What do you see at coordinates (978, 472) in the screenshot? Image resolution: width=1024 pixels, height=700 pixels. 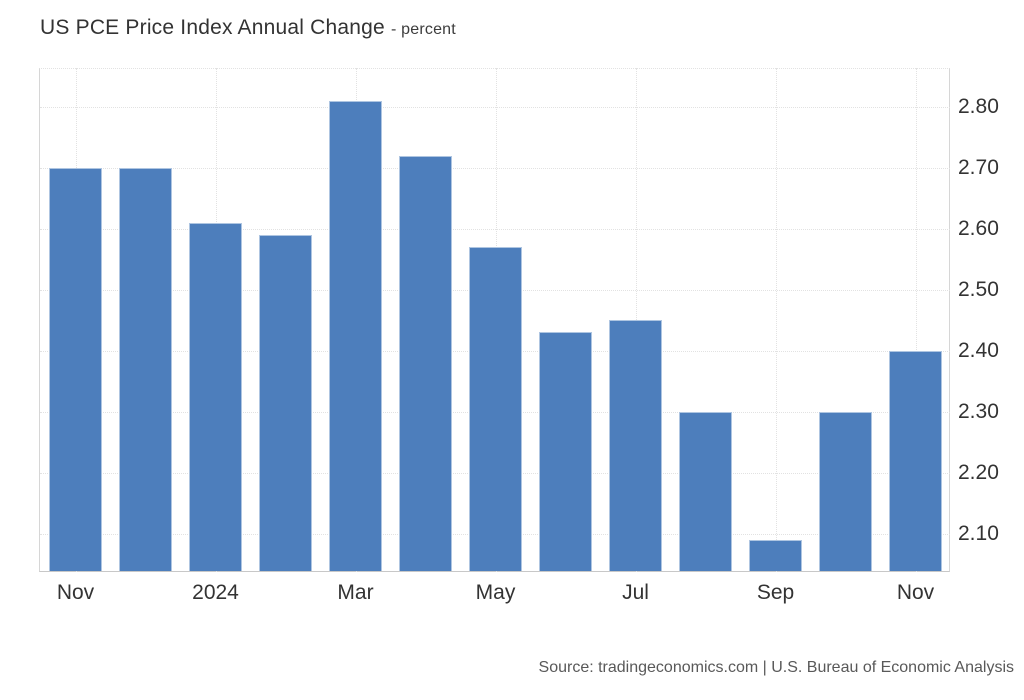 I see `y-axis-tick-label: 2.20` at bounding box center [978, 472].